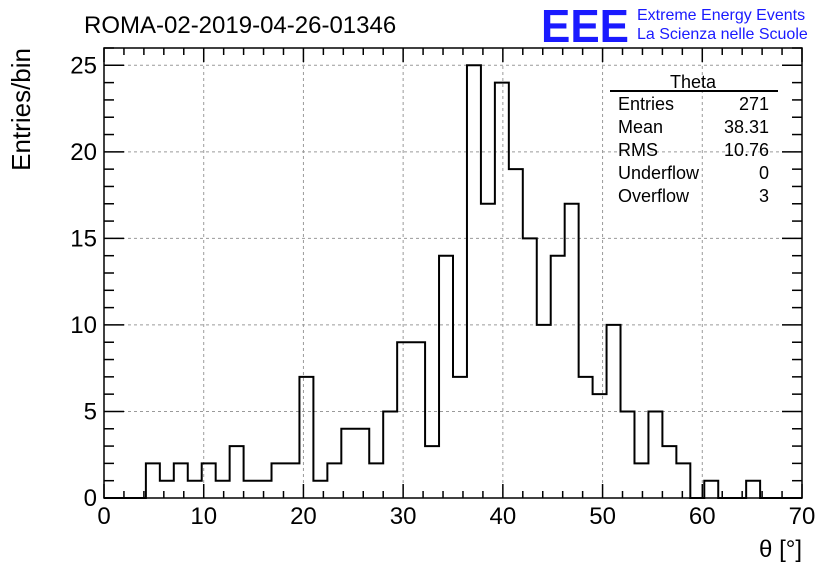 The width and height of the screenshot is (836, 572). Describe the element at coordinates (722, 34) in the screenshot. I see `logo-line-2: La Scienza nelle Scuole` at that location.